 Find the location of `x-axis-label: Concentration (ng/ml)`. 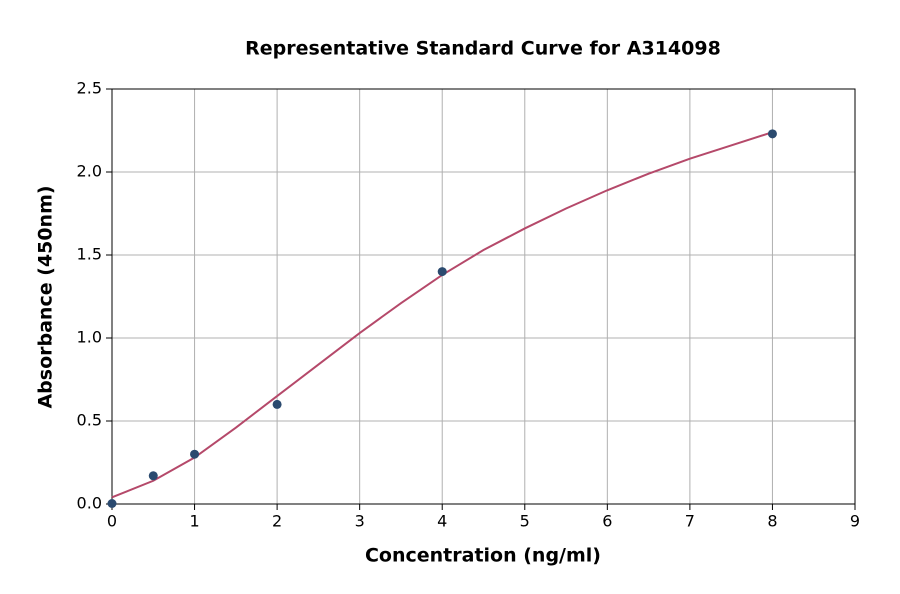

x-axis-label: Concentration (ng/ml) is located at coordinates (483, 556).